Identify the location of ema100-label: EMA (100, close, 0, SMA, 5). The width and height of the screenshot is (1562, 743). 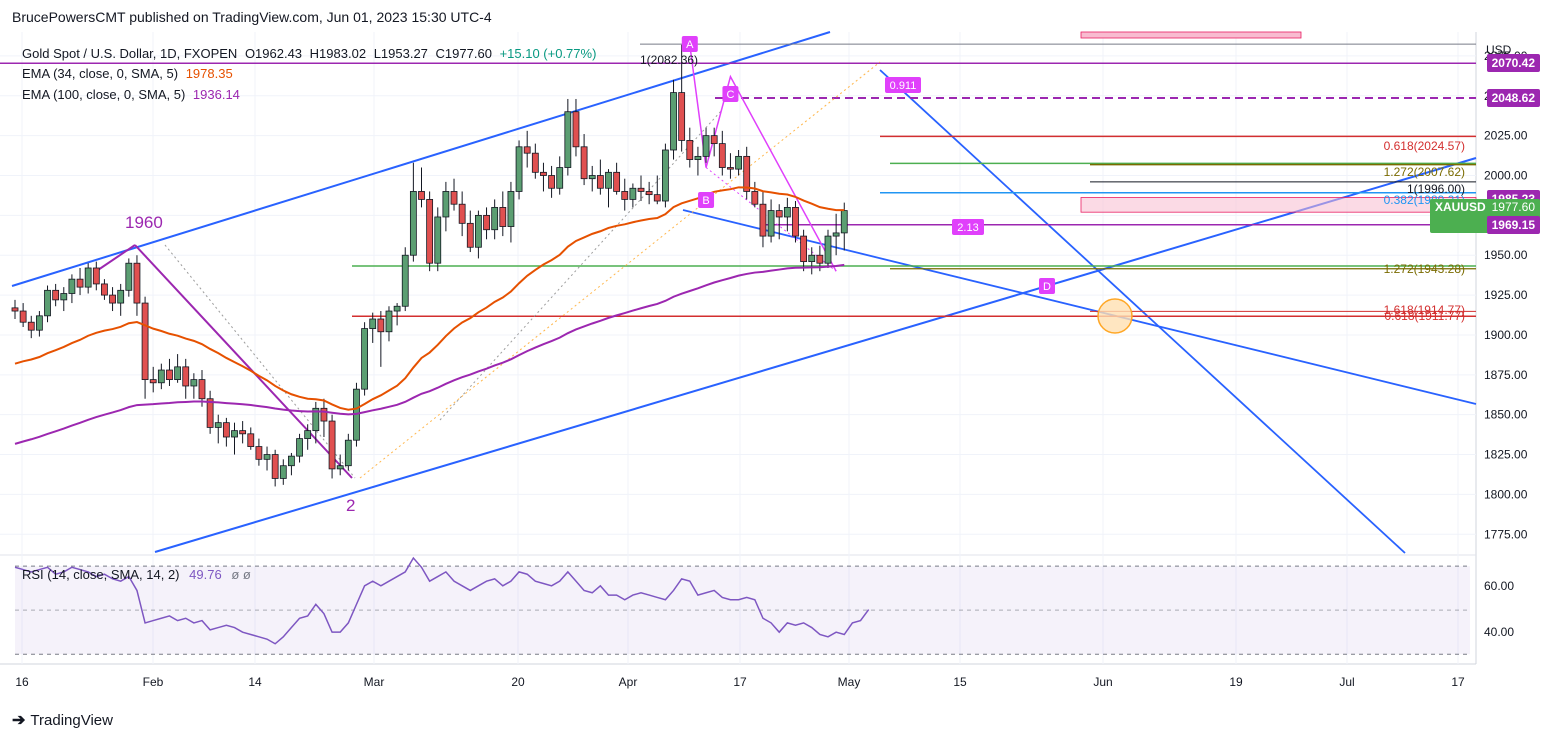
(104, 94).